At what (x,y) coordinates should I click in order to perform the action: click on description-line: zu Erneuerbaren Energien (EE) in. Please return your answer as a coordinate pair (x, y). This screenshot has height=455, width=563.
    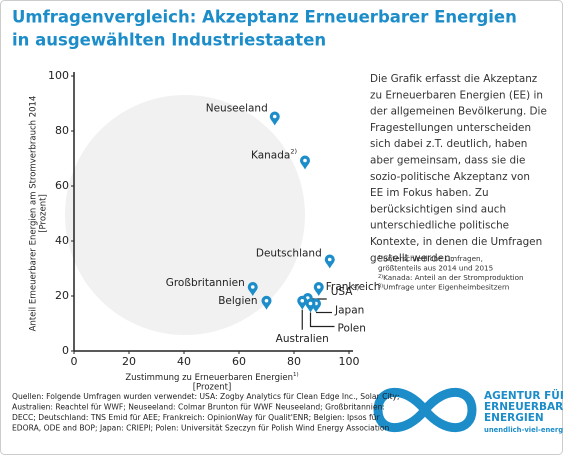
    Looking at the image, I should click on (456, 95).